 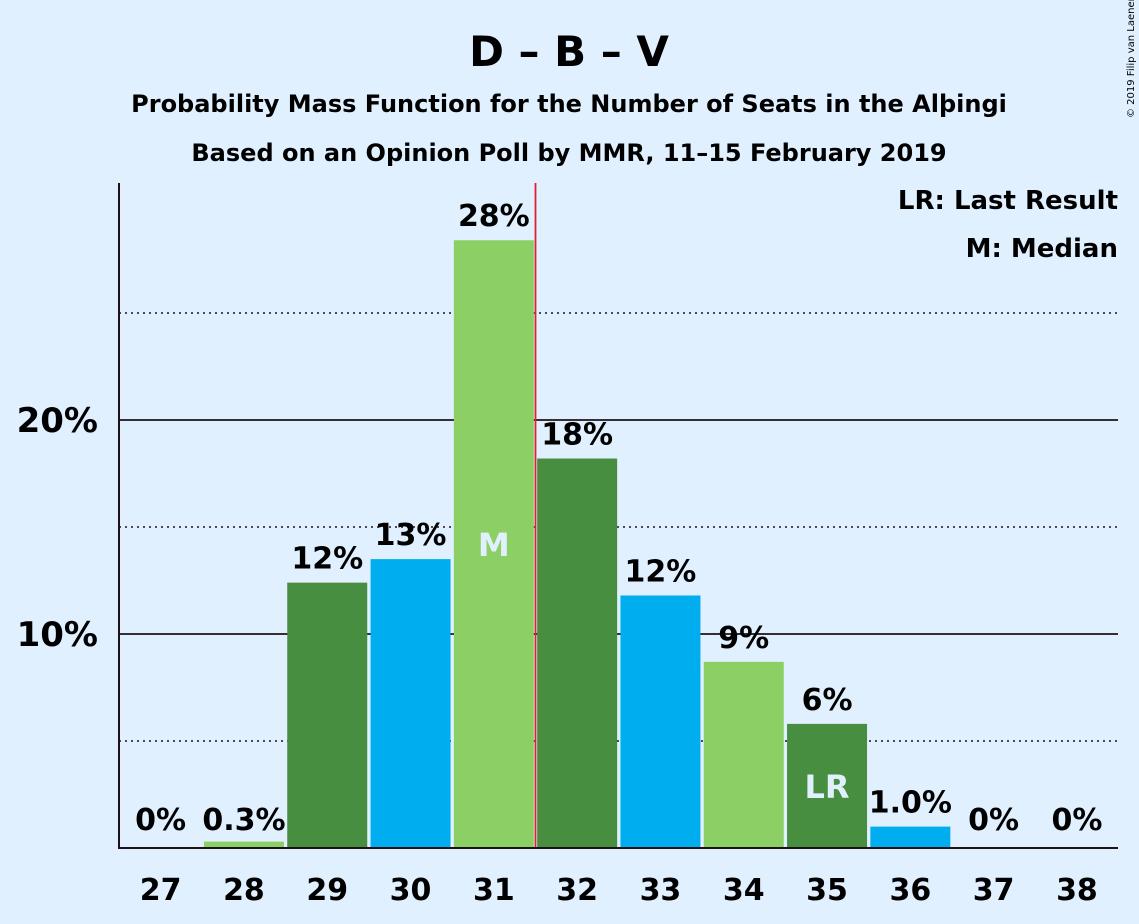 What do you see at coordinates (243, 820) in the screenshot?
I see `data-label-28: 0.3%` at bounding box center [243, 820].